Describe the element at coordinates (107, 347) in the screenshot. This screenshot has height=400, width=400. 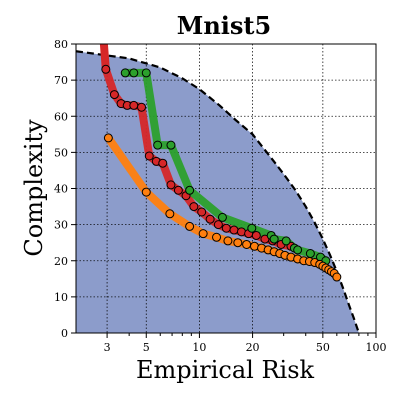
I see `x-tick-label: 3` at that location.